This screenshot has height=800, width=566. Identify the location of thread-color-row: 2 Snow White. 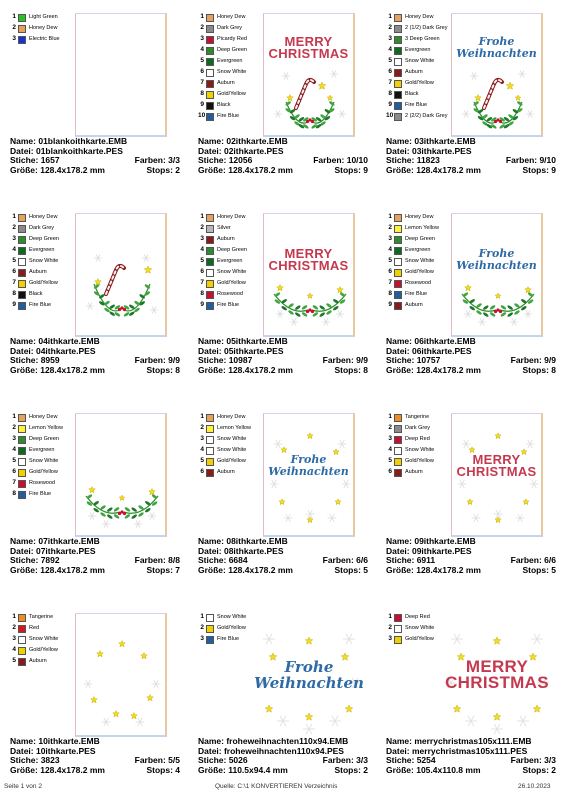
(421, 628).